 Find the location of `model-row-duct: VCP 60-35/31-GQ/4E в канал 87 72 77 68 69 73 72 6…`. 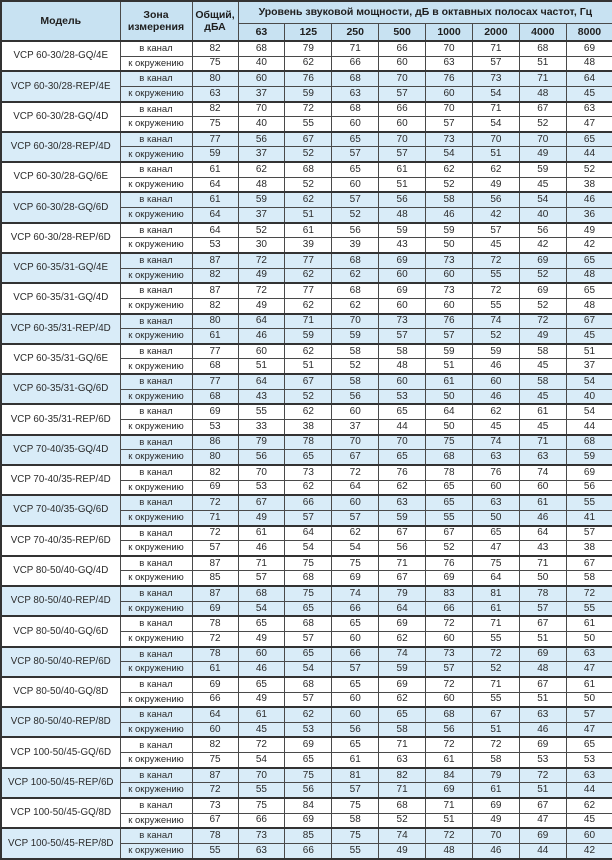

model-row-duct: VCP 60-35/31-GQ/4E в канал 87 72 77 68 69 73 72 6… is located at coordinates (306, 267).